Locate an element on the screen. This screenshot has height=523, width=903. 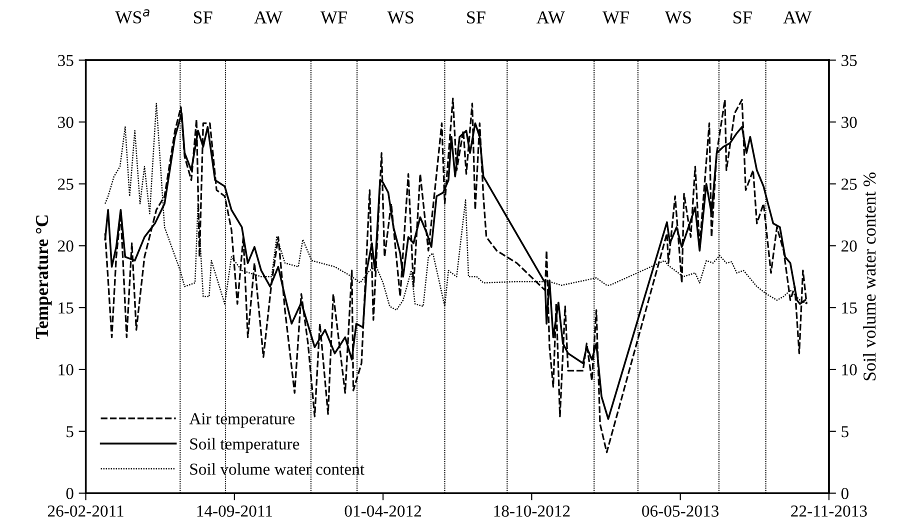
x-tick-label: 22-11-2013 is located at coordinates (829, 511).